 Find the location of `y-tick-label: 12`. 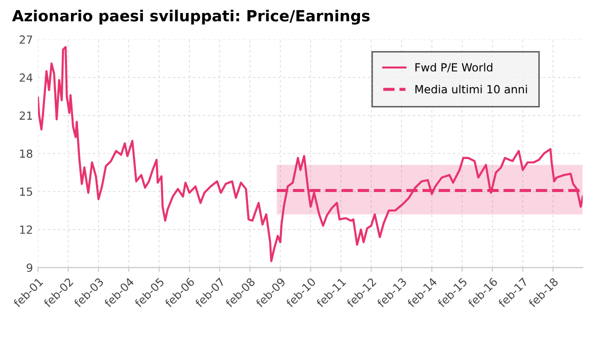

y-tick-label: 12 is located at coordinates (26, 230).